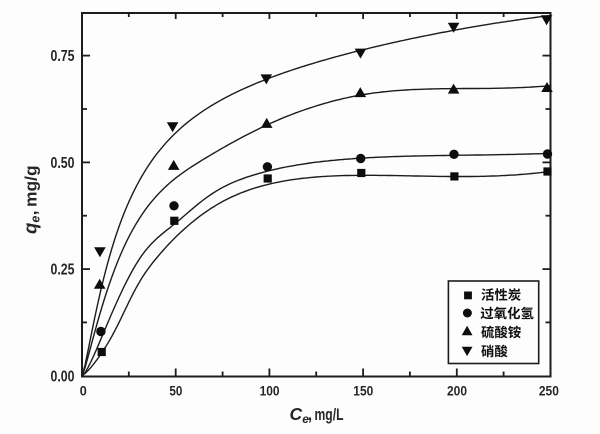 This screenshot has height=434, width=600. I want to click on svg-text: 0.50, so click(63, 163).